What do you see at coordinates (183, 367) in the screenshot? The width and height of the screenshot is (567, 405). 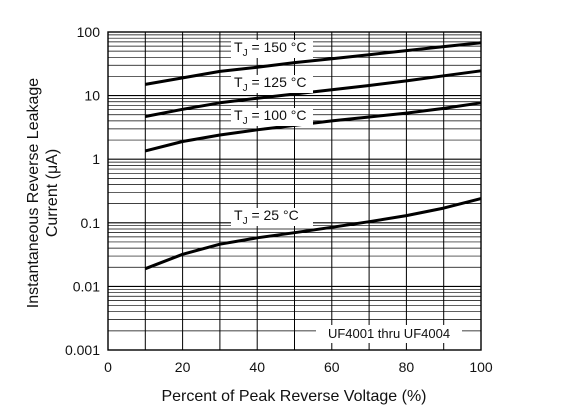 I see `x-tick-label: 20` at bounding box center [183, 367].